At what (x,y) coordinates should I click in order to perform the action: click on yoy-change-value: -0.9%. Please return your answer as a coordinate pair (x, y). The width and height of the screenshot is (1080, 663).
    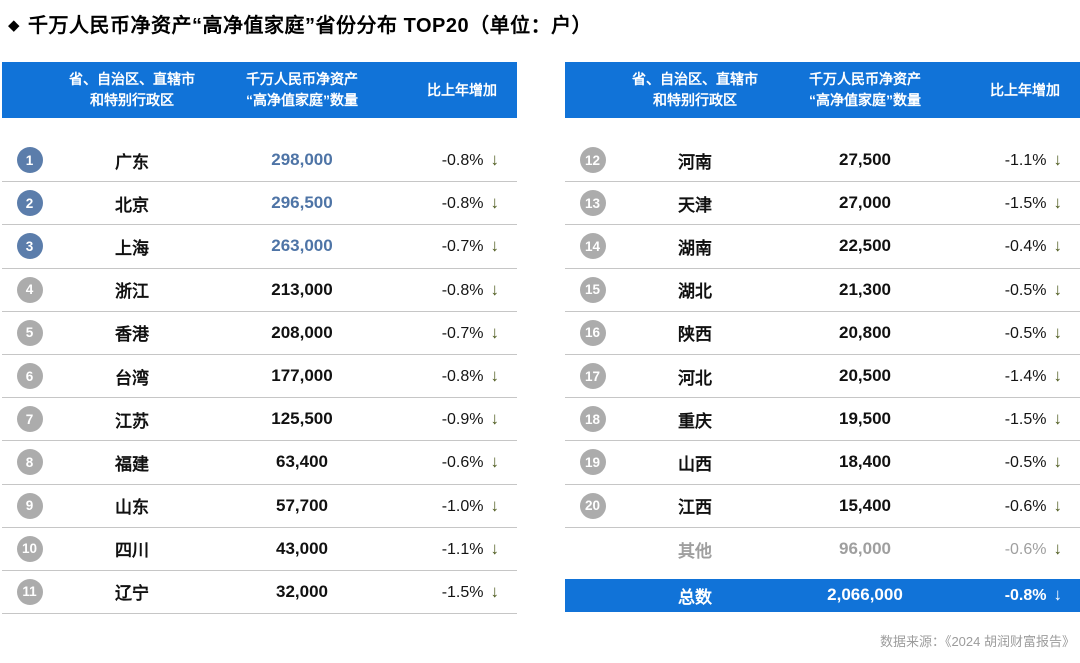
    Looking at the image, I should click on (462, 420).